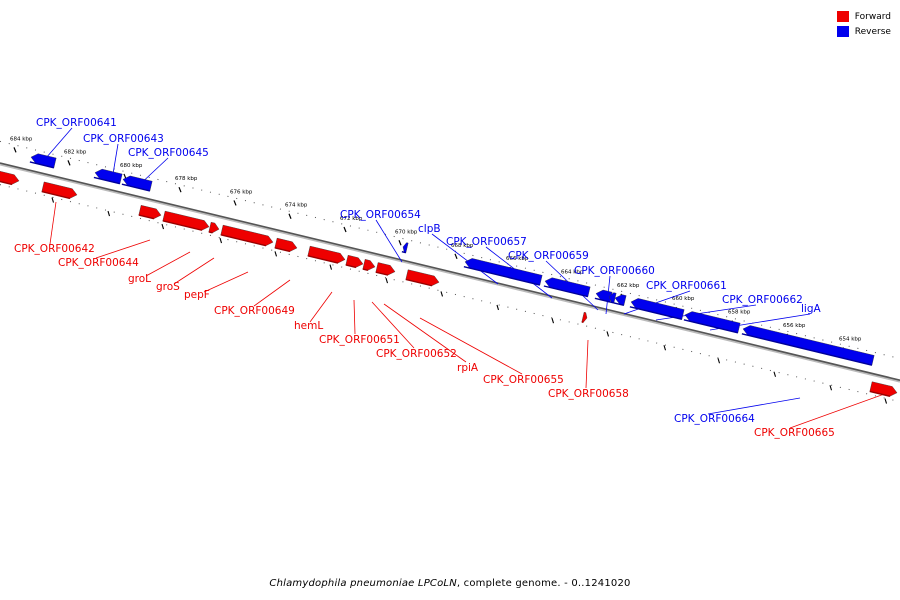 Image resolution: width=900 pixels, height=600 pixels. I want to click on strand-legend: Forward Reverse, so click(863, 24).